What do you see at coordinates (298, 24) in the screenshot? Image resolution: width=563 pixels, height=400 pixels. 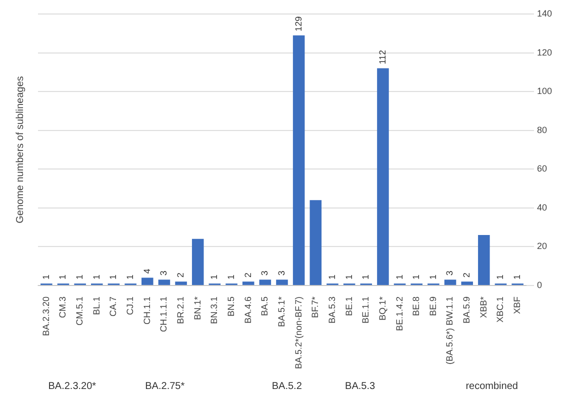 I see `data-label: 129` at bounding box center [298, 24].